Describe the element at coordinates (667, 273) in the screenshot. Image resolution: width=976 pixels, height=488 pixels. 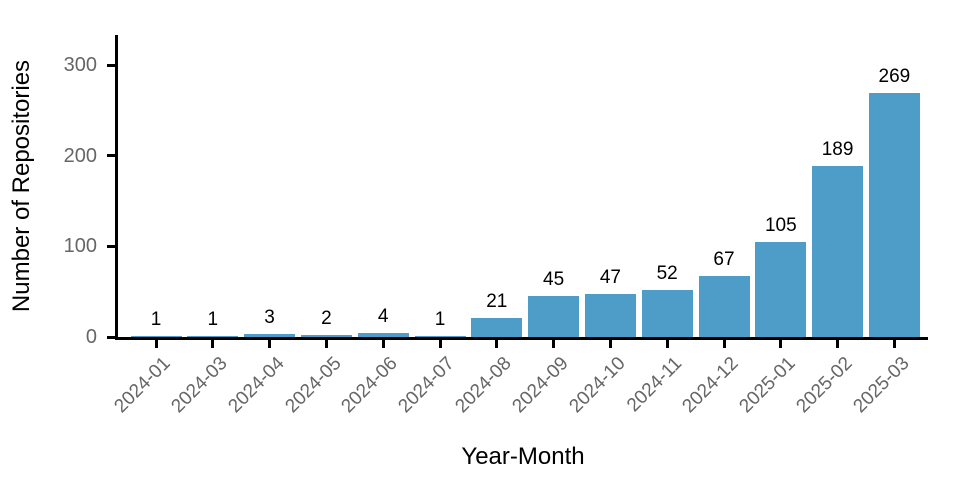
I see `bar-value-label: 52` at that location.